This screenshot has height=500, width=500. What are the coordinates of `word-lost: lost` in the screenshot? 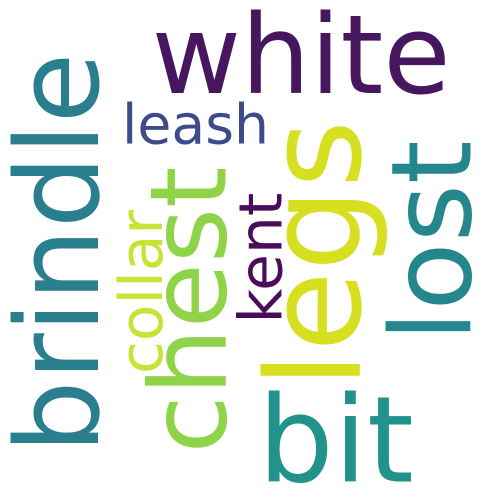 It's located at (431, 241).